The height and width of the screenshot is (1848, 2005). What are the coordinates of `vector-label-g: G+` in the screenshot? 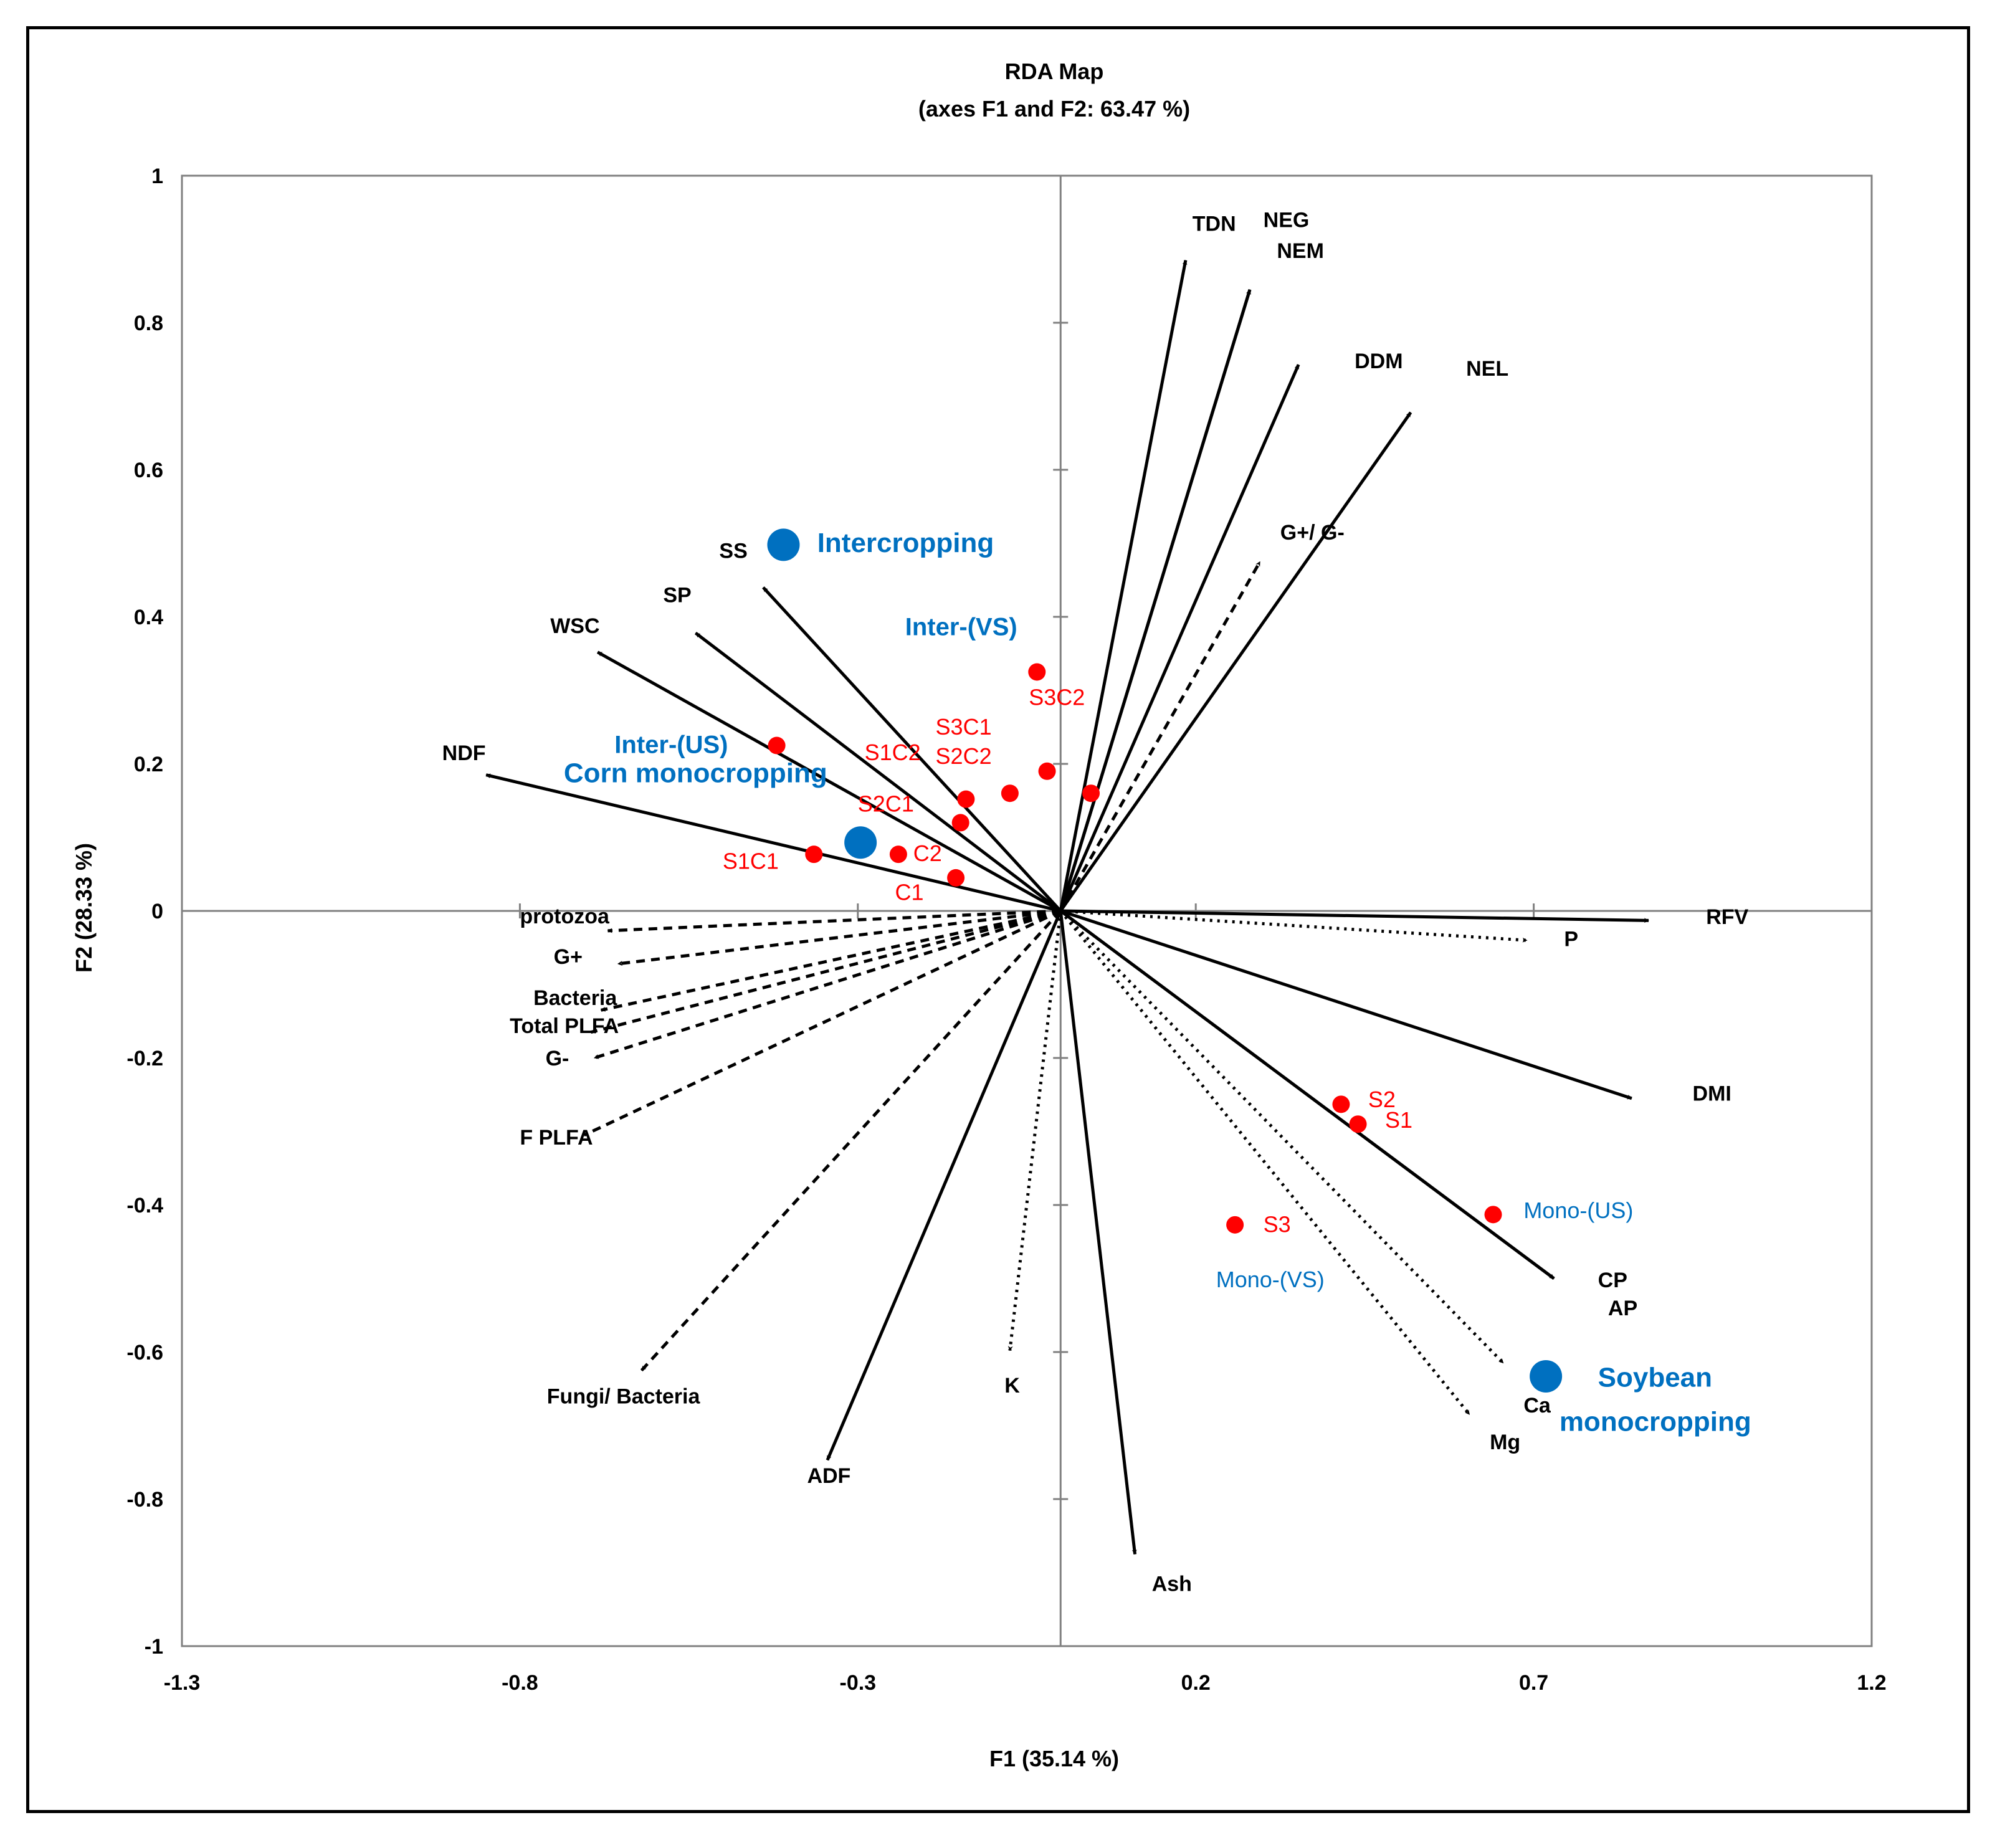 It's located at (568, 957).